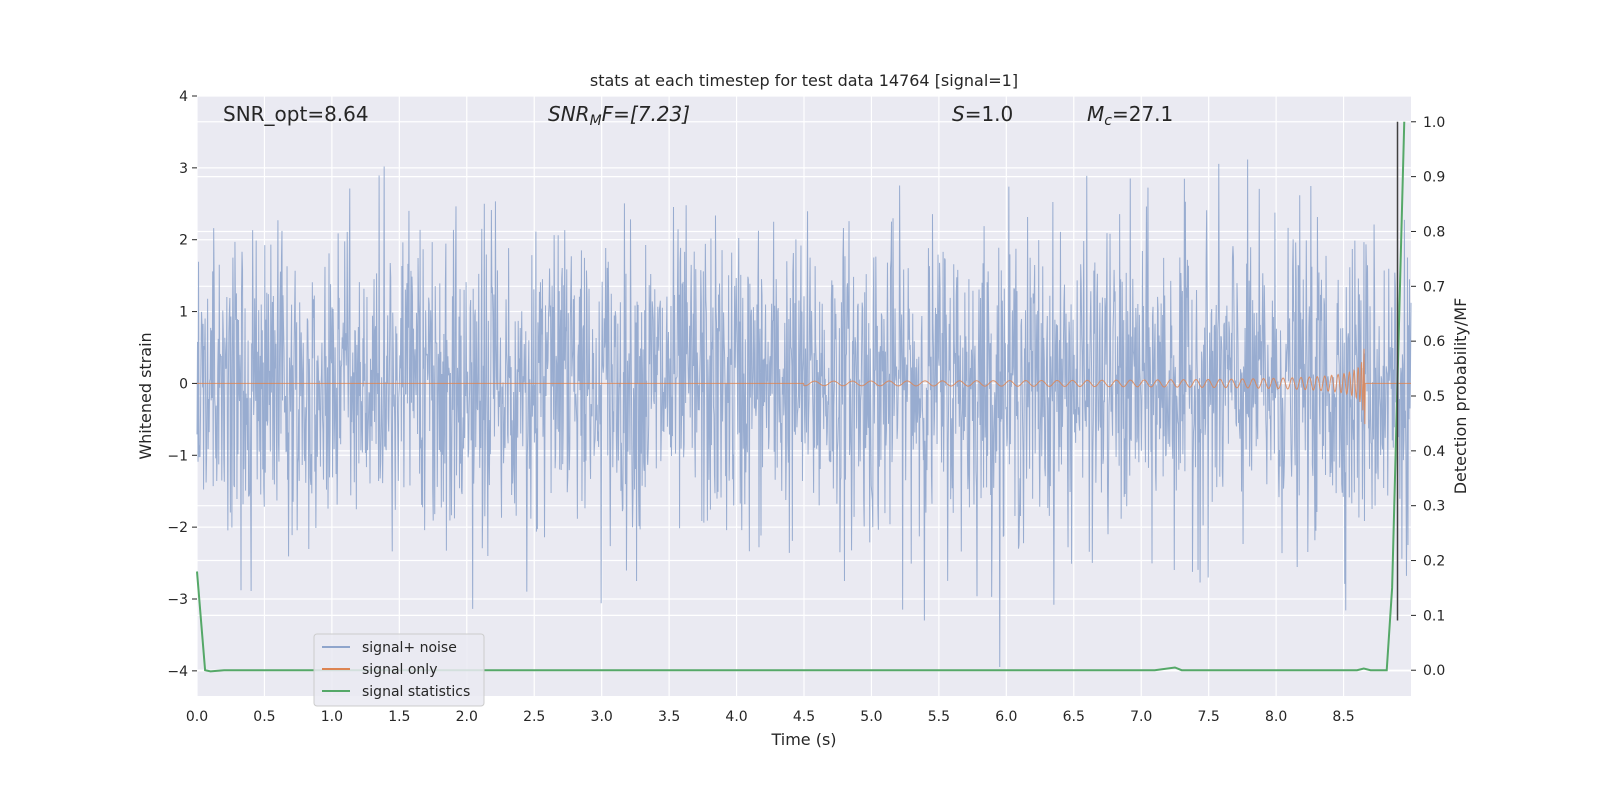 The image size is (1600, 800). Describe the element at coordinates (939, 717) in the screenshot. I see `x-tick-label: 5.5` at that location.